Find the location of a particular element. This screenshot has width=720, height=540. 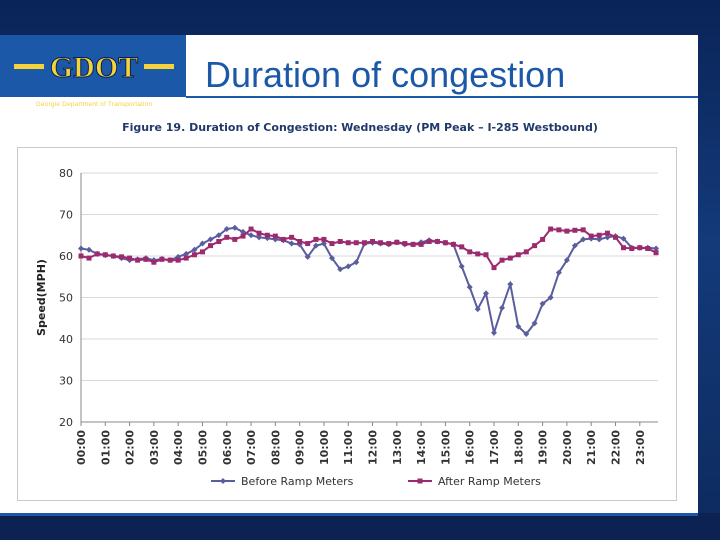

x-tick-label: 08:00 is located at coordinates (275, 447).